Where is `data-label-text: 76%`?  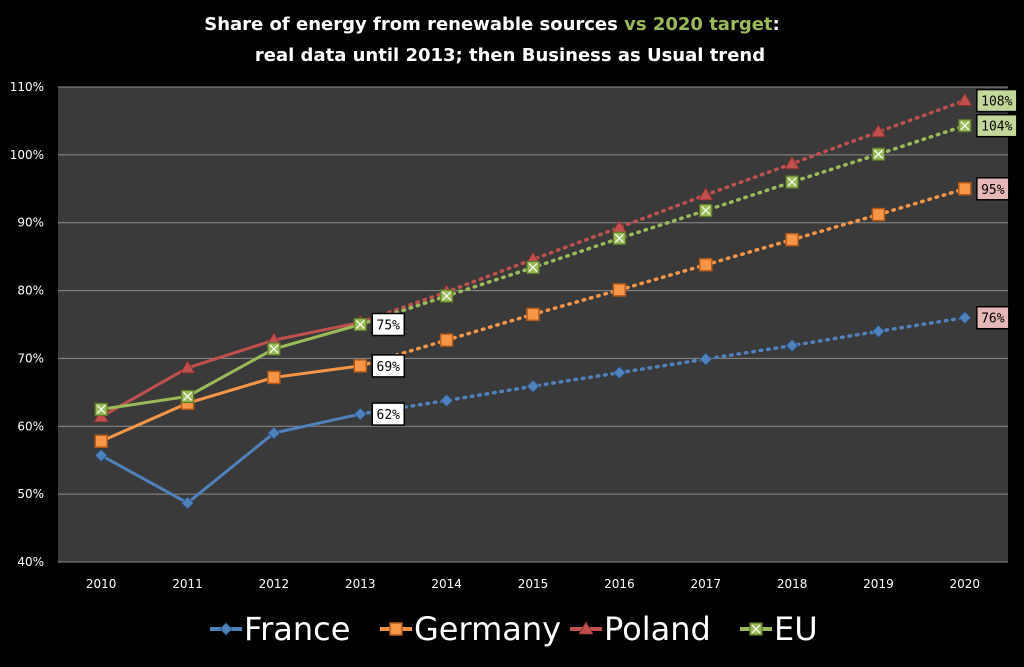 data-label-text: 76% is located at coordinates (993, 319).